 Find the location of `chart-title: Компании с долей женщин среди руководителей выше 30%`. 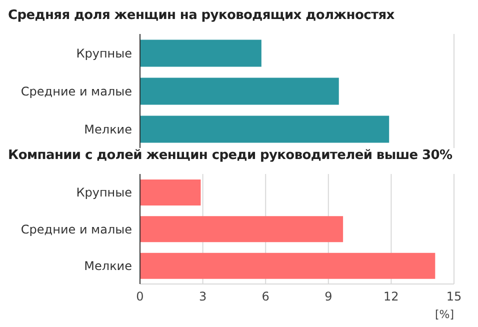

chart-title: Компании с долей женщин среди руководителей выше 30% is located at coordinates (231, 156).